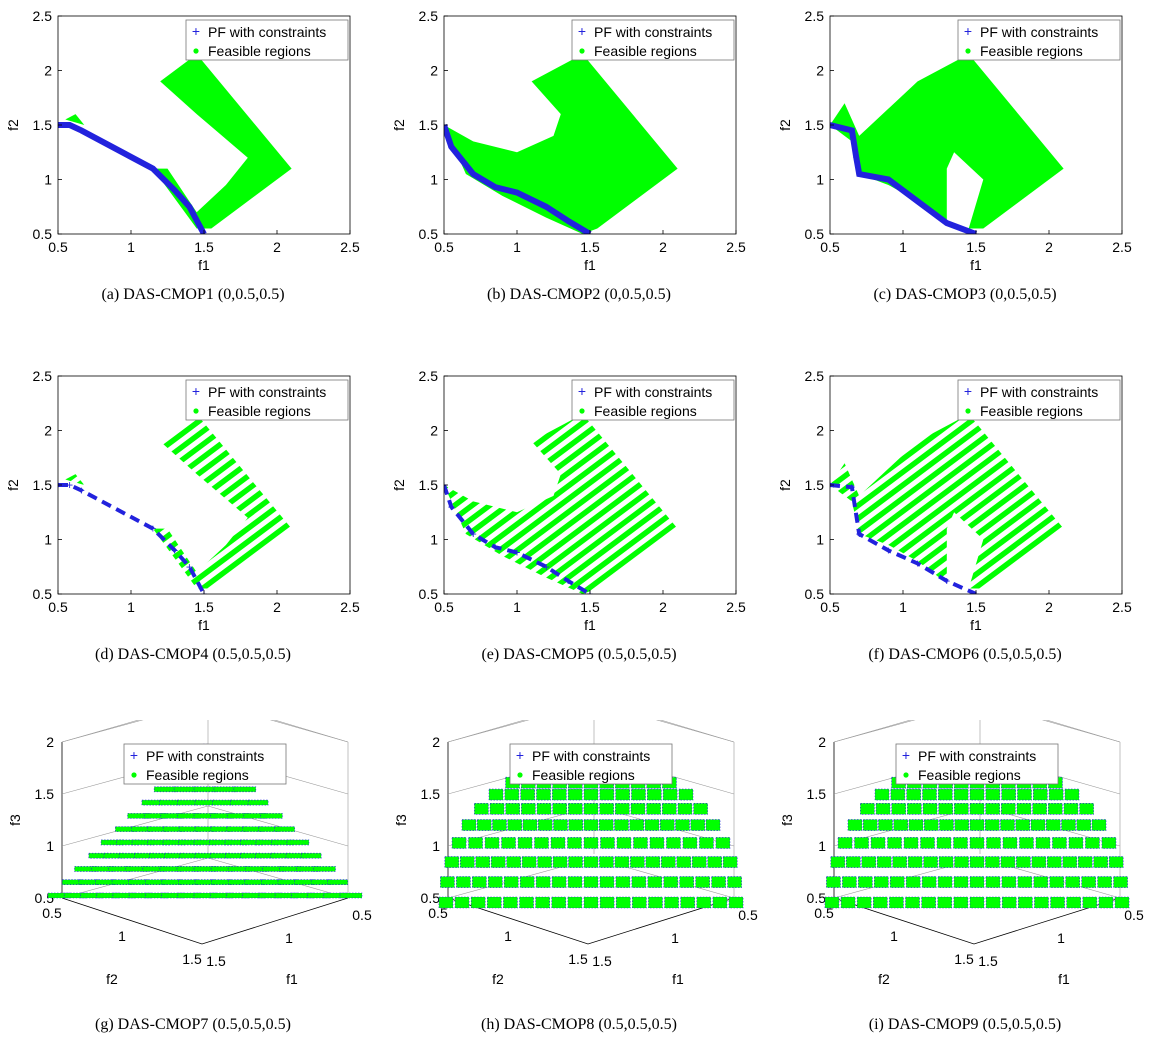 The width and height of the screenshot is (1159, 1039). What do you see at coordinates (894, 936) in the screenshot?
I see `f2-tick-label: 1` at bounding box center [894, 936].